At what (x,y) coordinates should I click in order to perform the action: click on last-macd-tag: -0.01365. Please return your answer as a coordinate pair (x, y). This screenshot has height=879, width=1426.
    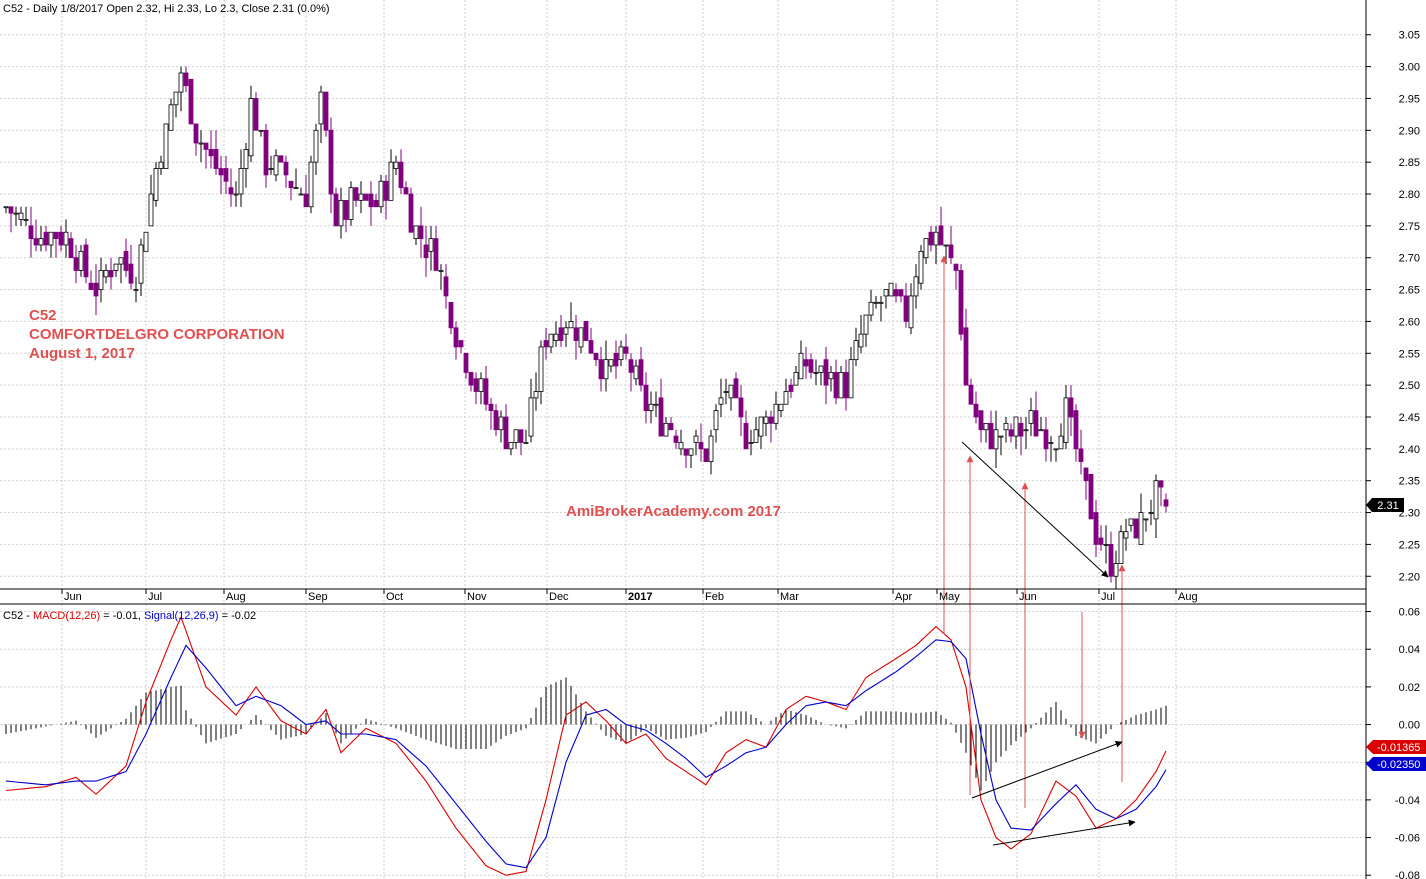
    Looking at the image, I should click on (1396, 747).